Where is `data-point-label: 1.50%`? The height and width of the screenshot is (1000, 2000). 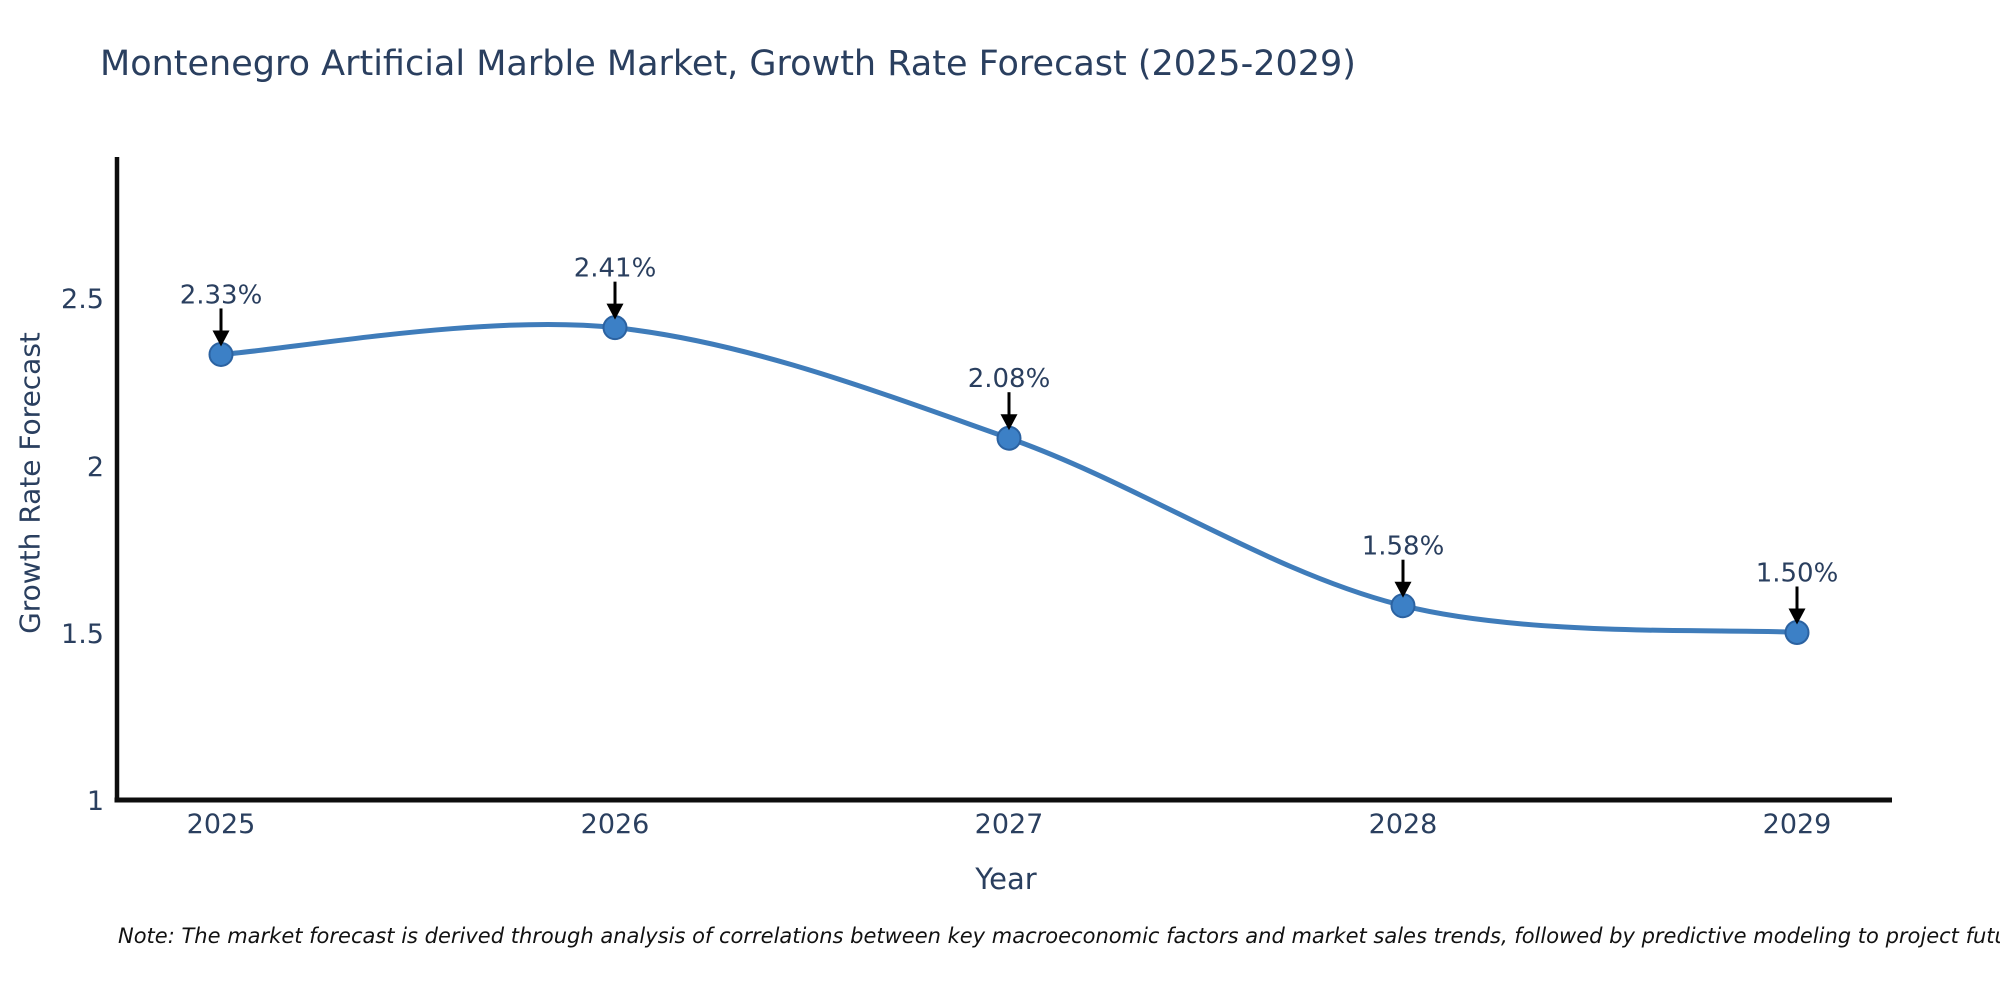 data-point-label: 1.50% is located at coordinates (1797, 574).